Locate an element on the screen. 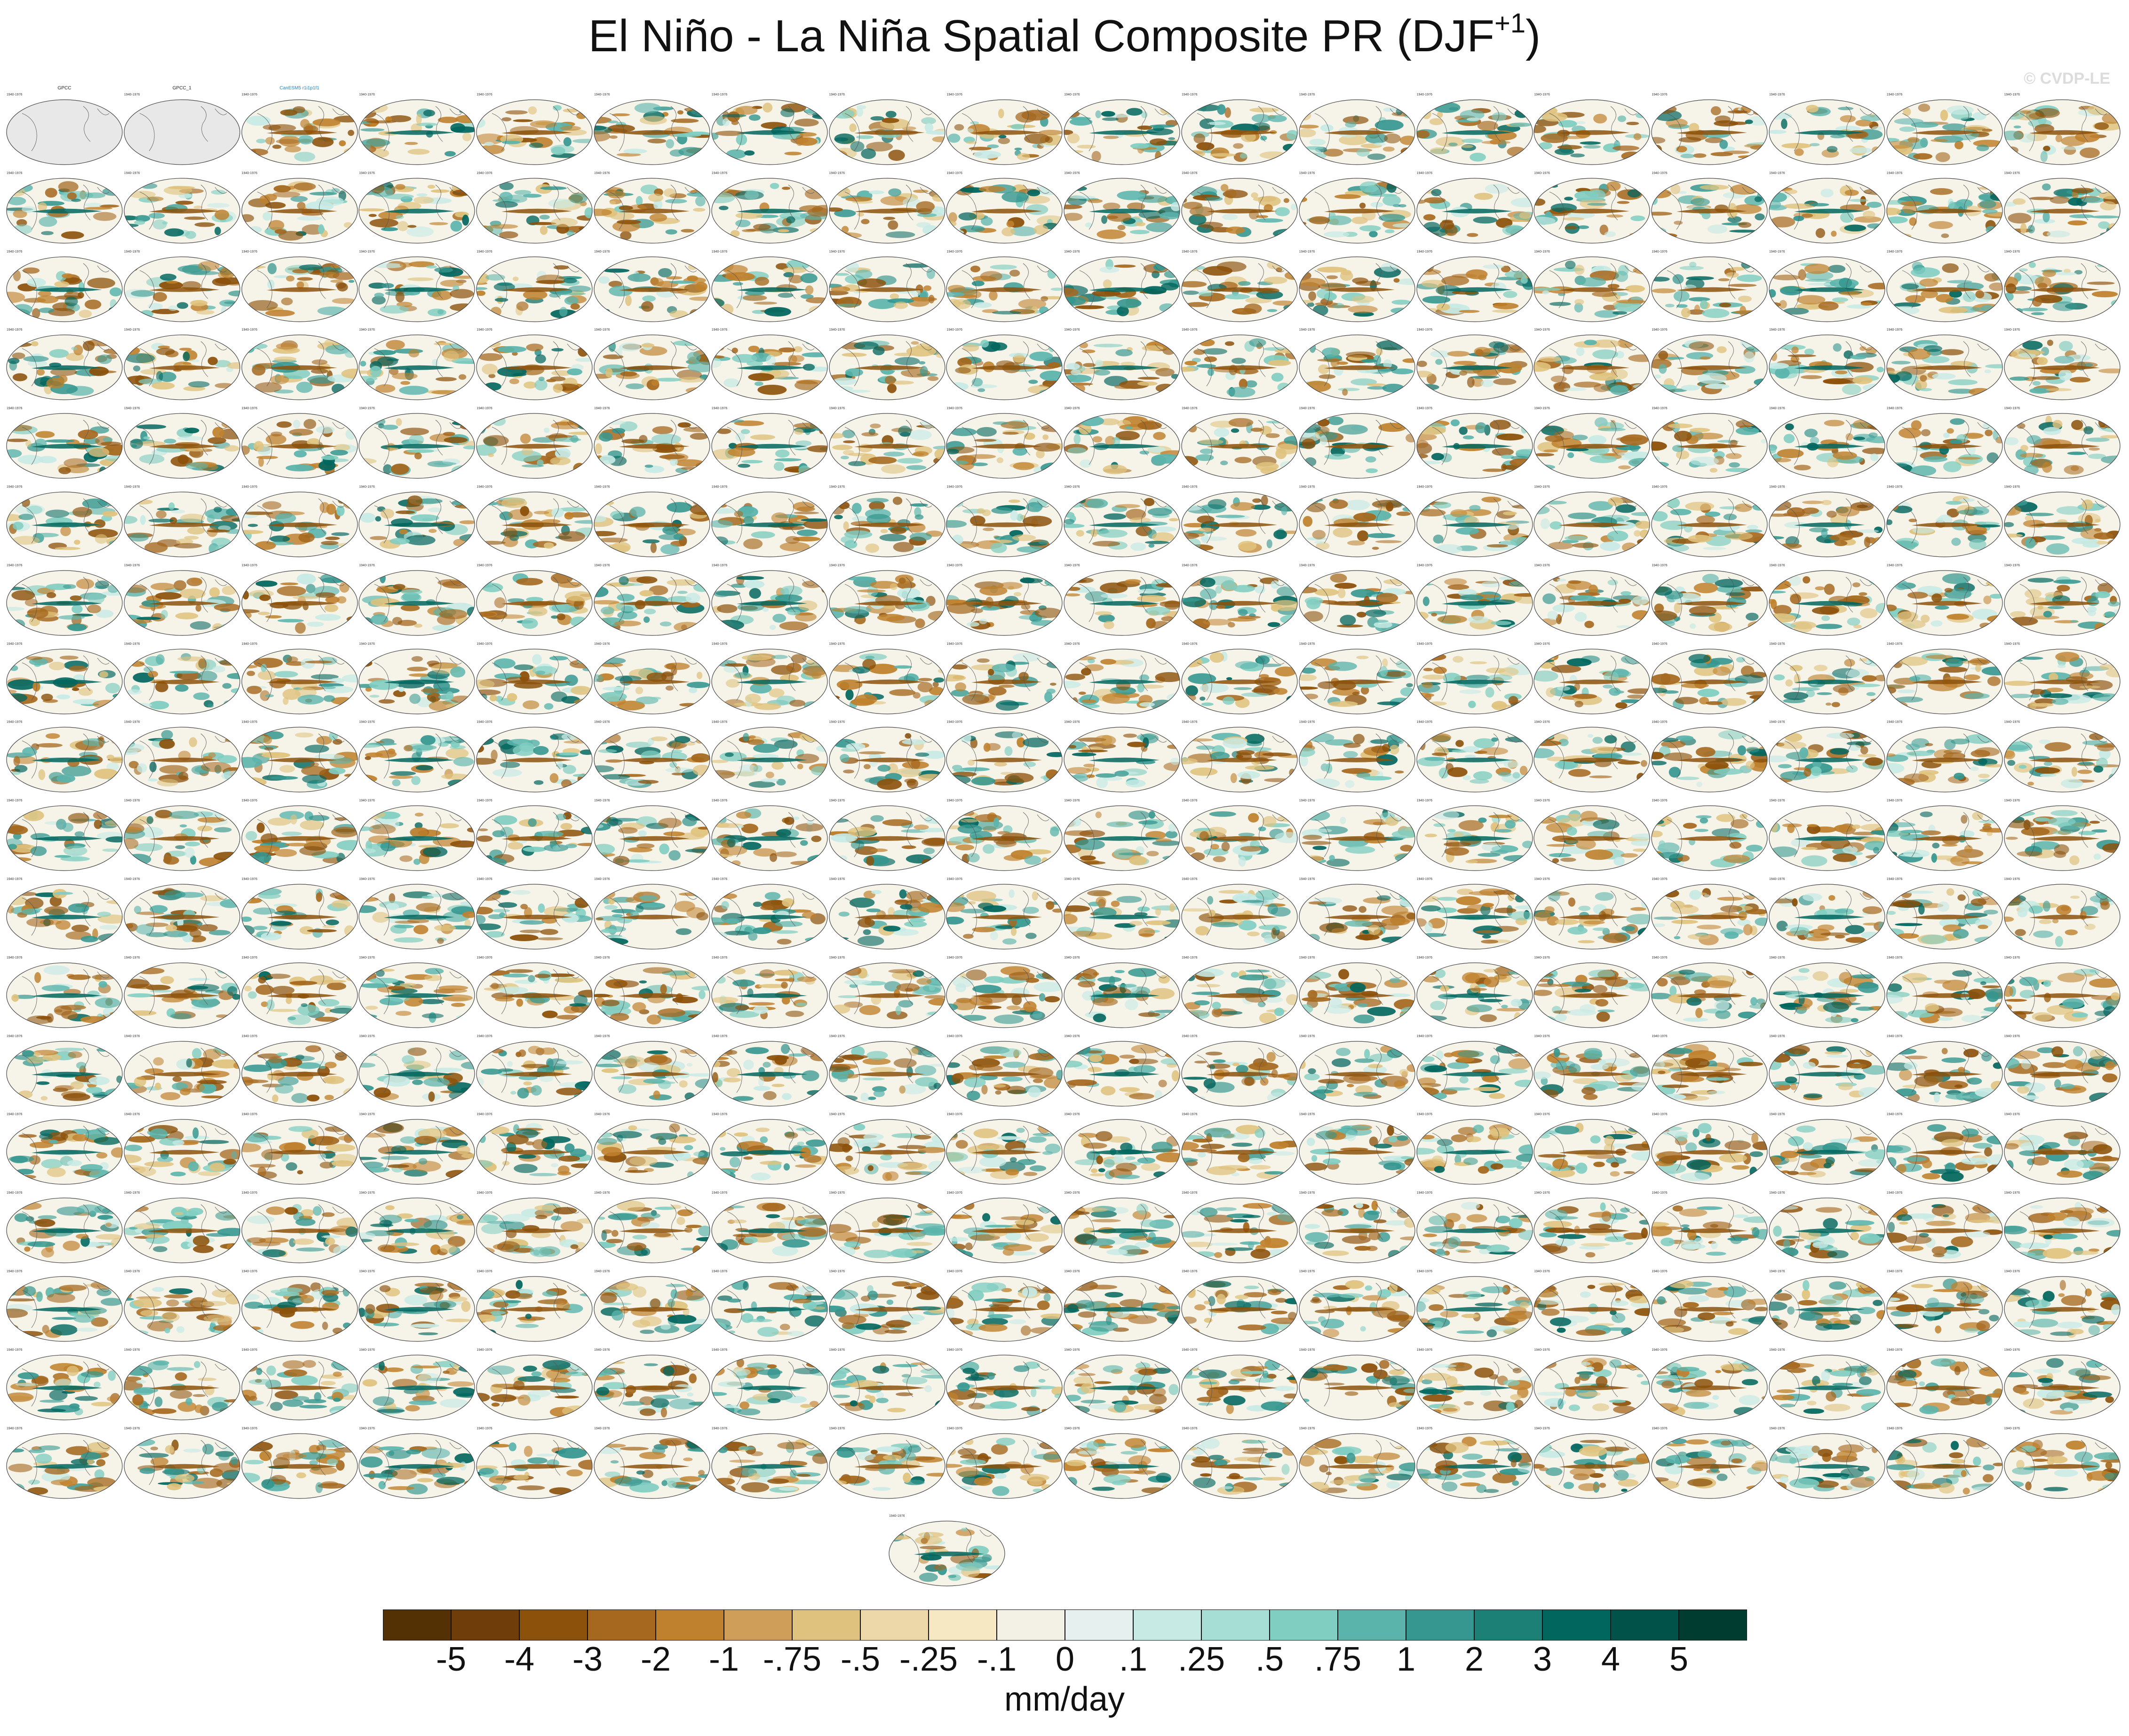 The width and height of the screenshot is (2129, 1736). panel-title: GPCC is located at coordinates (64, 88).